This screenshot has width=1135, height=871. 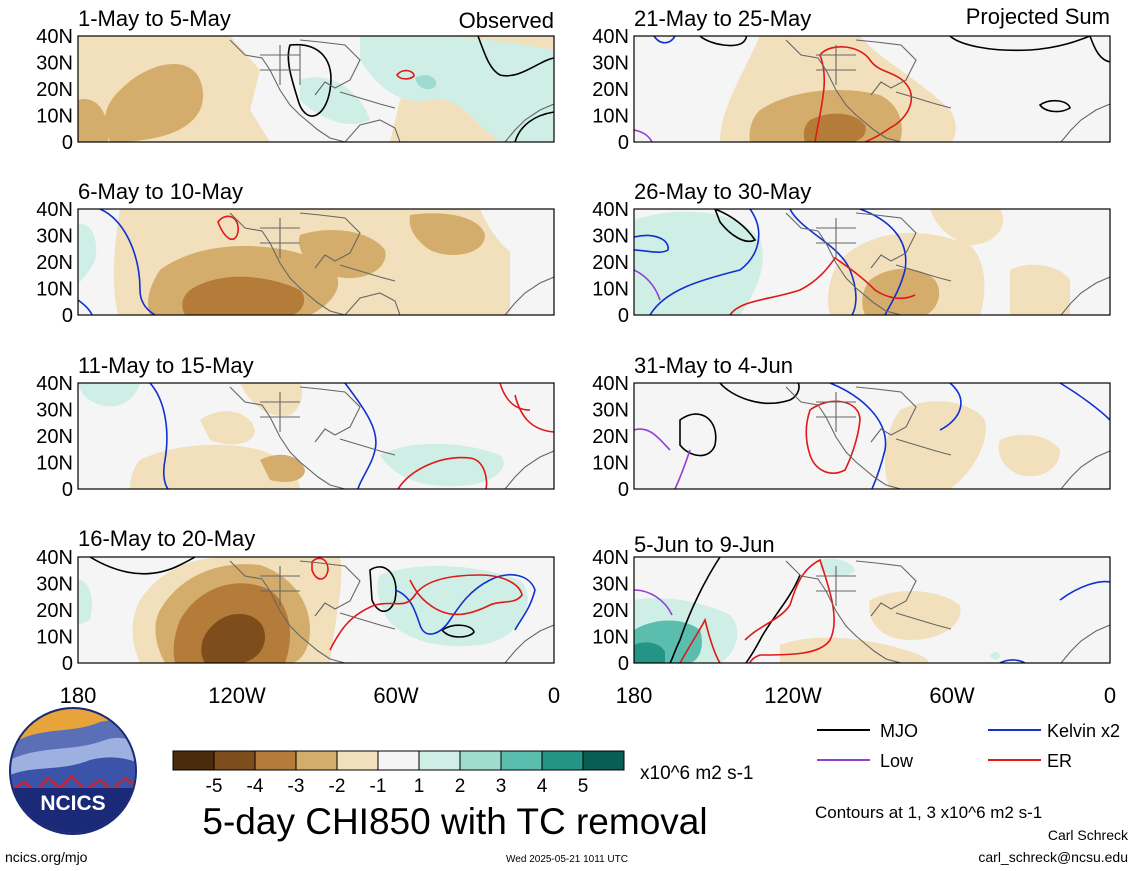 What do you see at coordinates (72, 803) in the screenshot?
I see `logo-text: NCICS` at bounding box center [72, 803].